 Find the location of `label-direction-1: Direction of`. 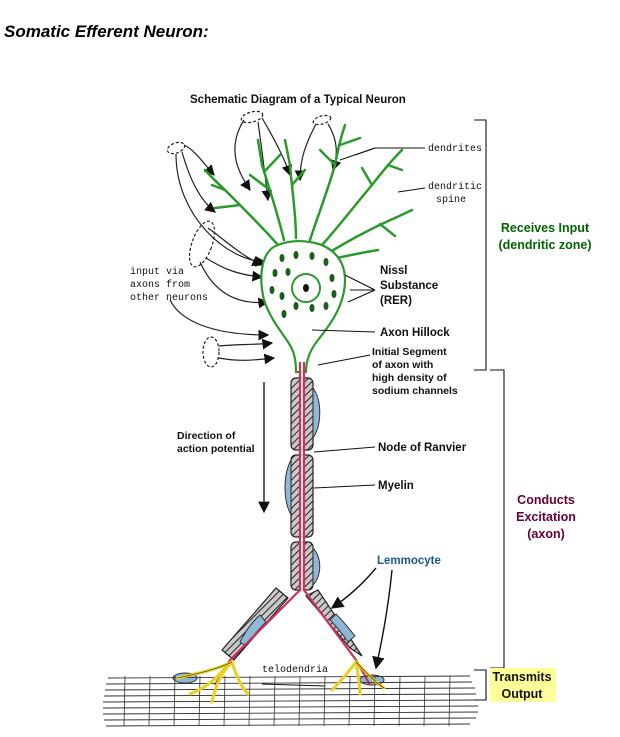

label-direction-1: Direction of is located at coordinates (206, 436).